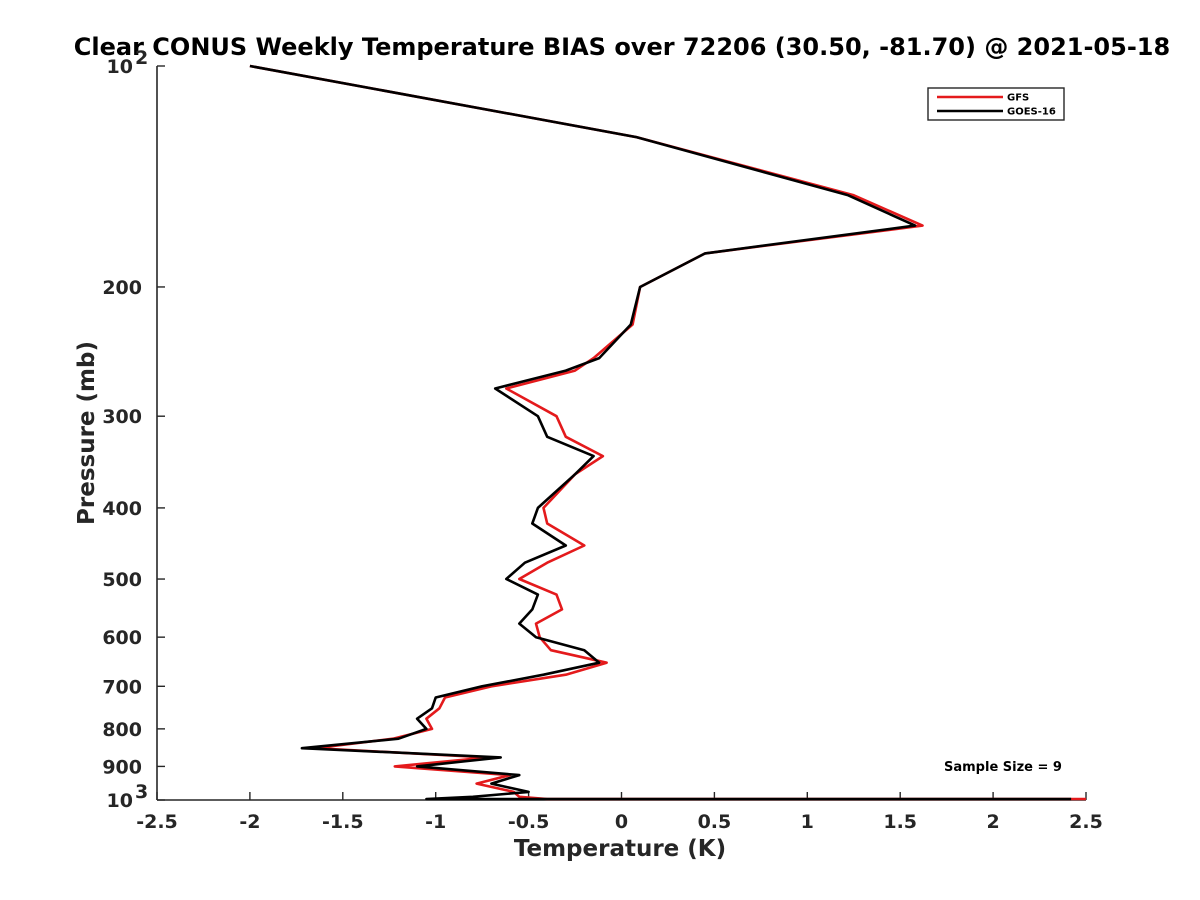  What do you see at coordinates (122, 288) in the screenshot?
I see `y-tick-label: 200` at bounding box center [122, 288].